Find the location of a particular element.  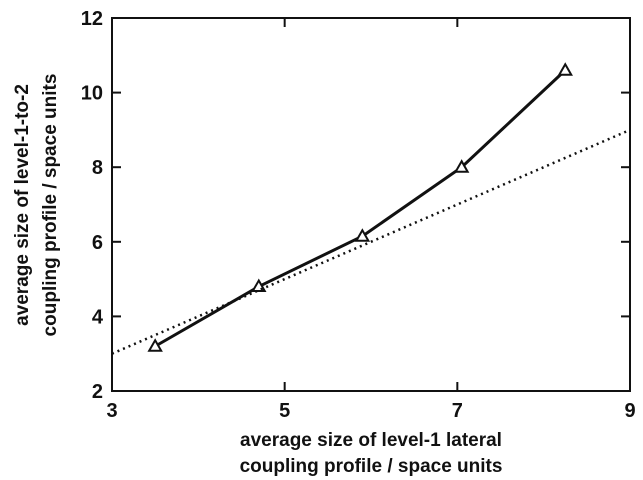

x-tick-label: 7 is located at coordinates (457, 411).